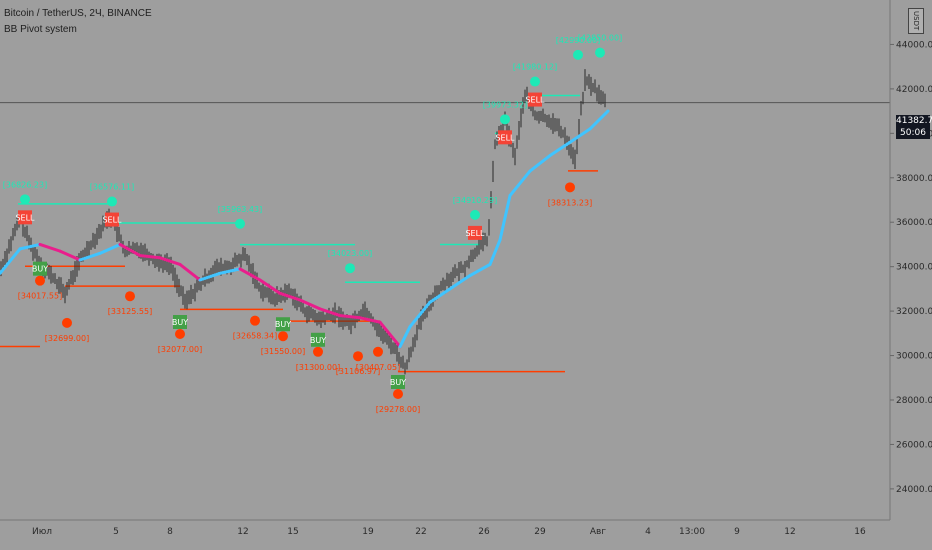 This screenshot has width=932, height=550. I want to click on time-tick-label: Авг, so click(598, 532).